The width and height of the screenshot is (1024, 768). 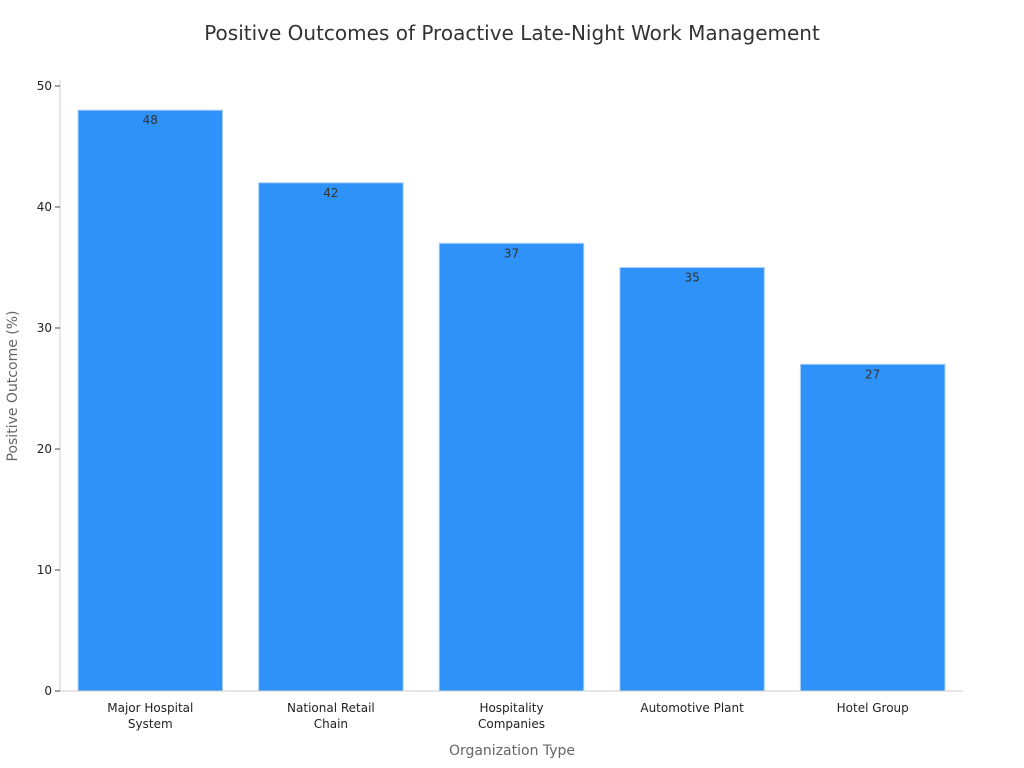 I want to click on y-tick-label: 20, so click(x=44, y=449).